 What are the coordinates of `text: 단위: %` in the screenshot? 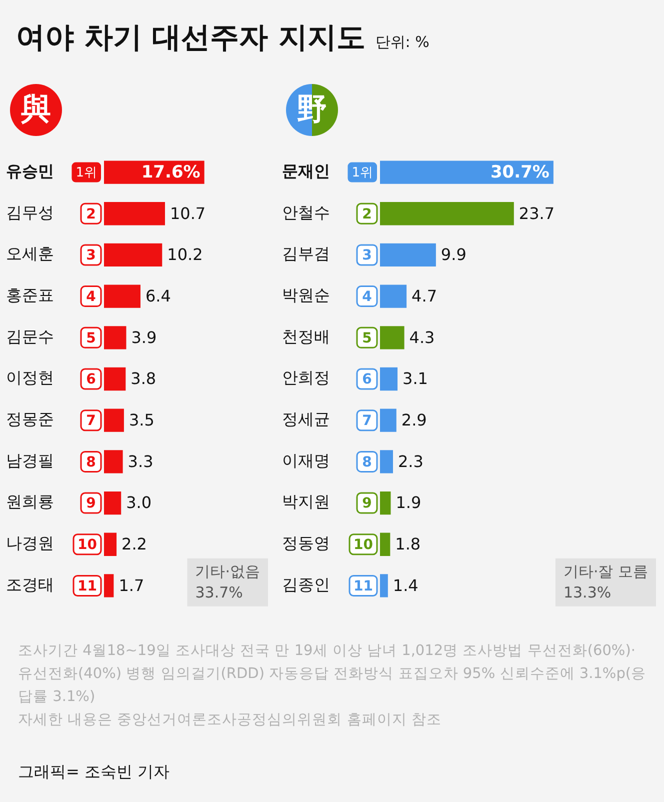 It's located at (402, 42).